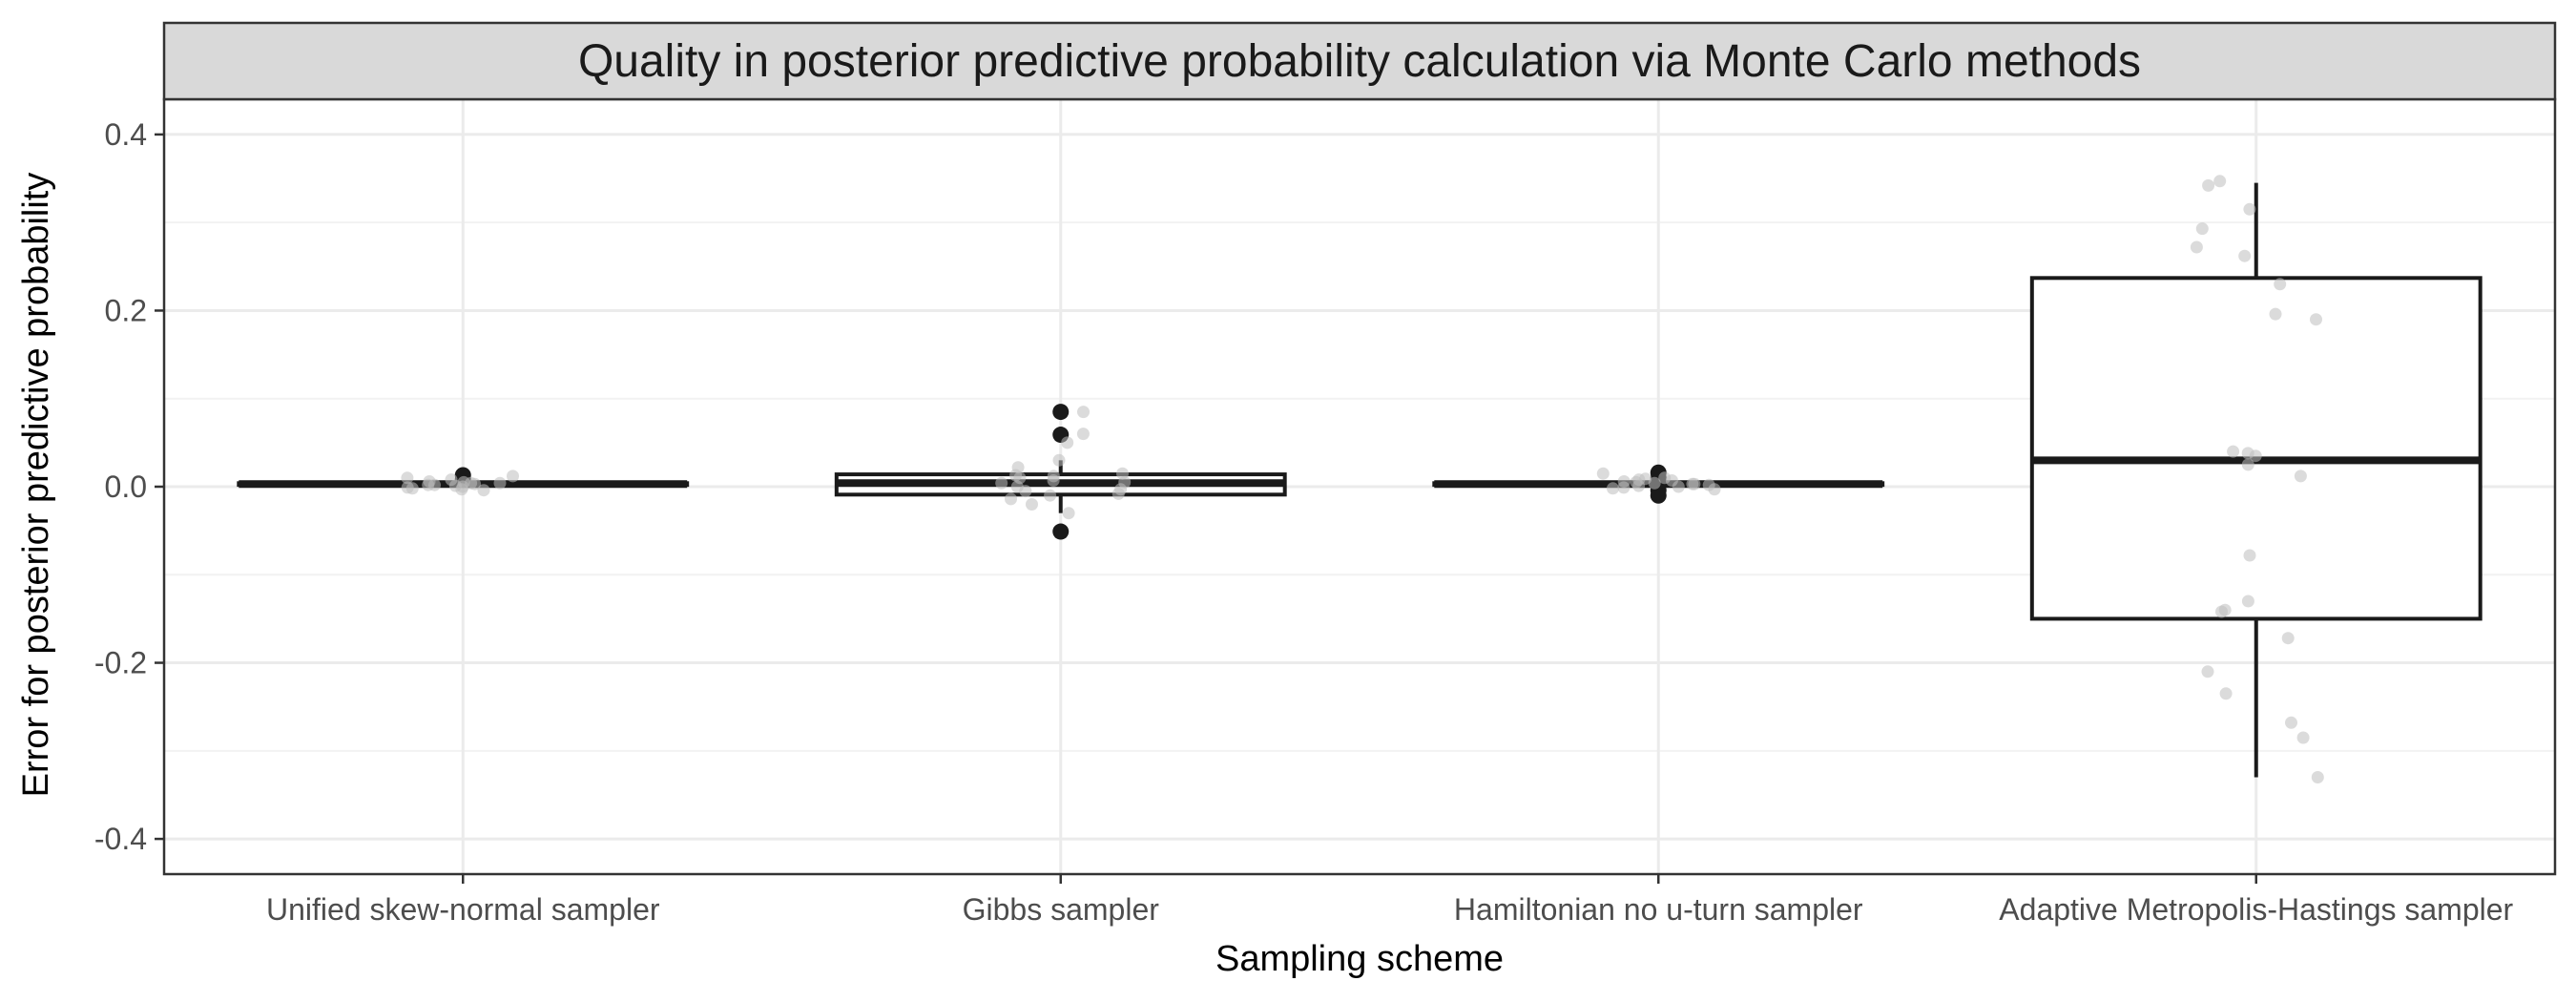  What do you see at coordinates (120, 839) in the screenshot?
I see `y-tick-label: -0.4` at bounding box center [120, 839].